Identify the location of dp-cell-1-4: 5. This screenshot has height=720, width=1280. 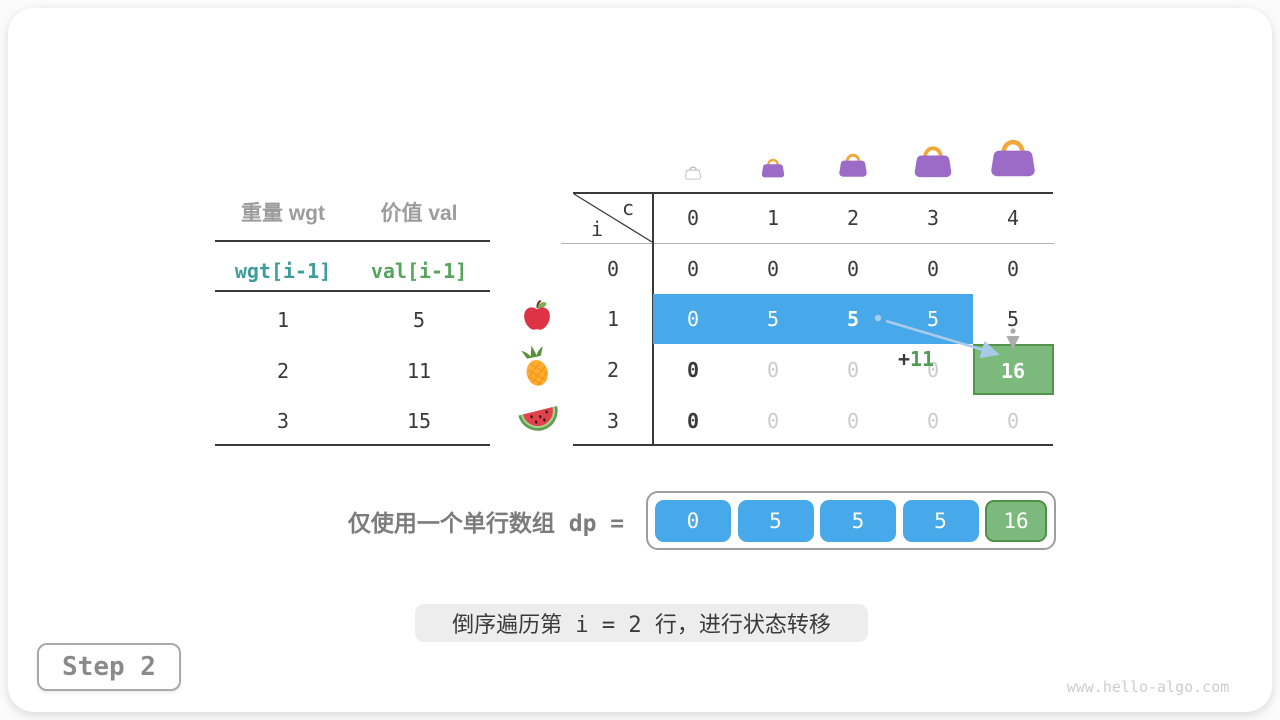
(1013, 319).